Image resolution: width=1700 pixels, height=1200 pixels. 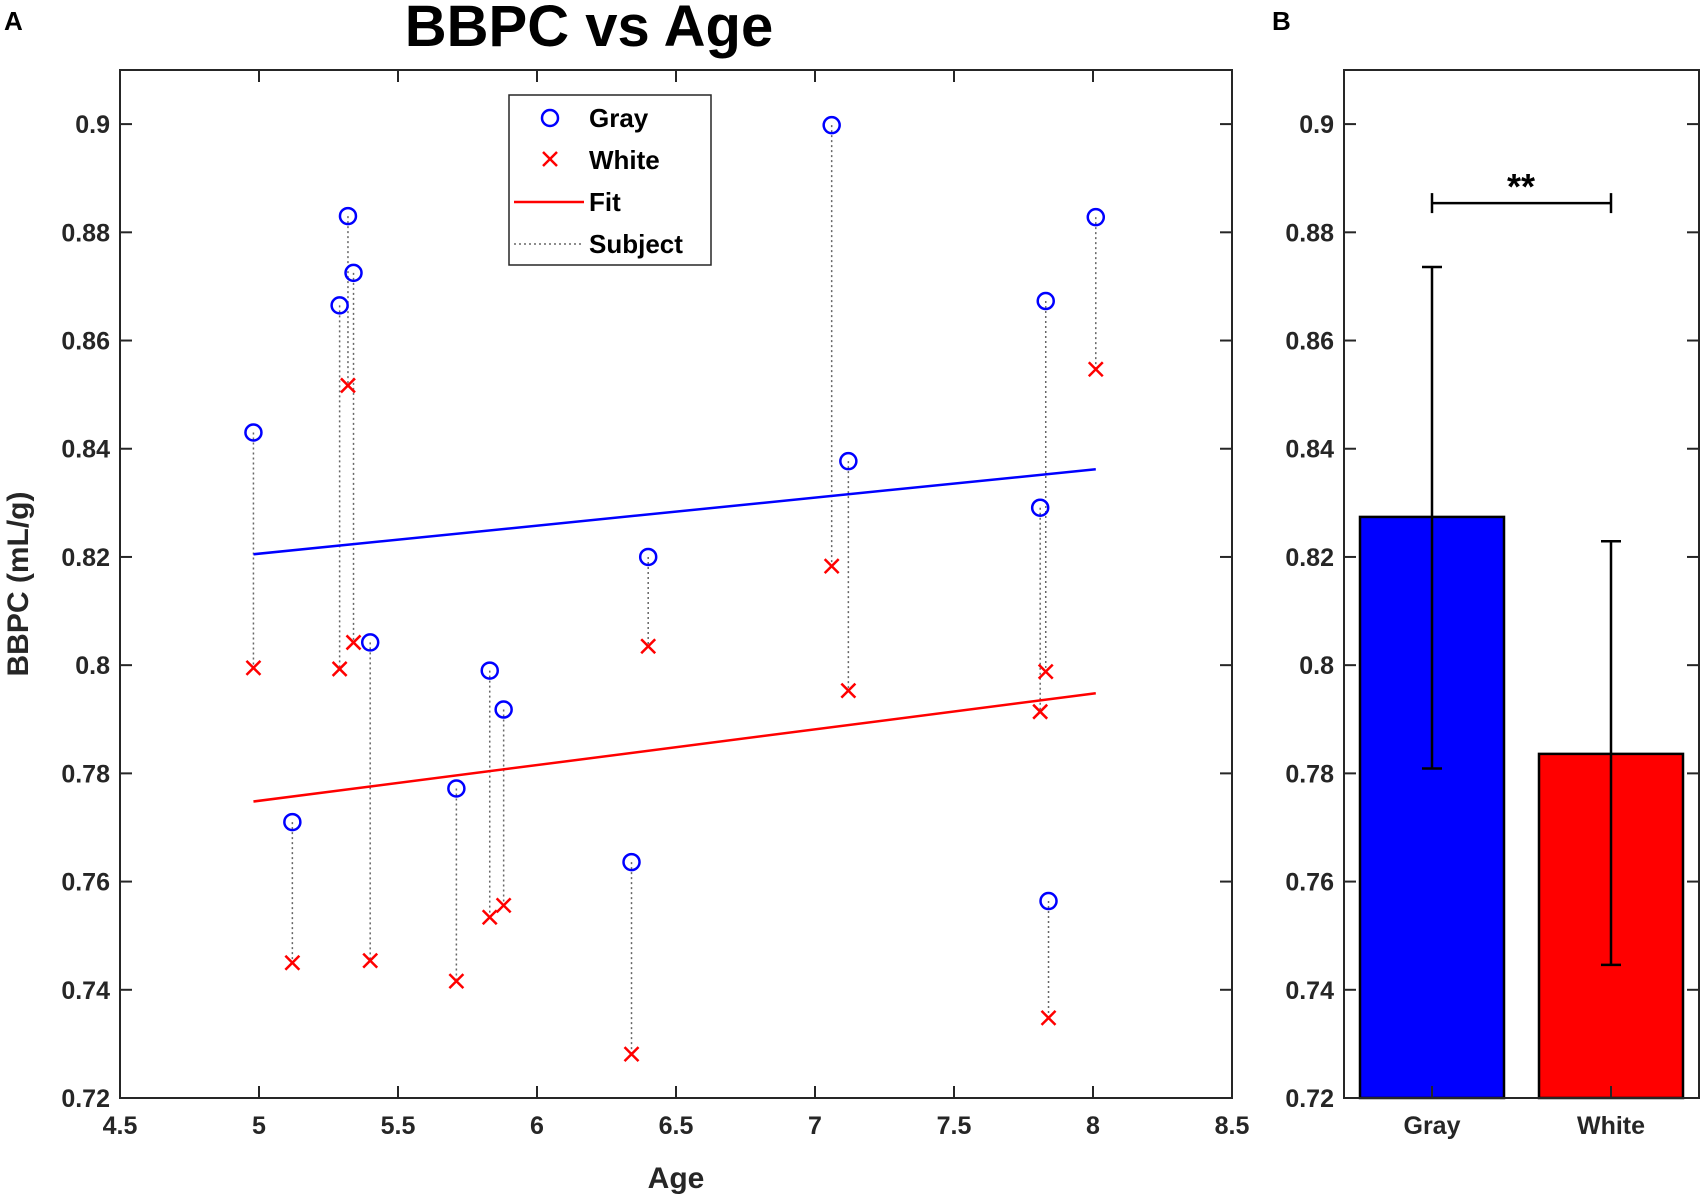 I want to click on fit-lines, so click(x=674, y=635).